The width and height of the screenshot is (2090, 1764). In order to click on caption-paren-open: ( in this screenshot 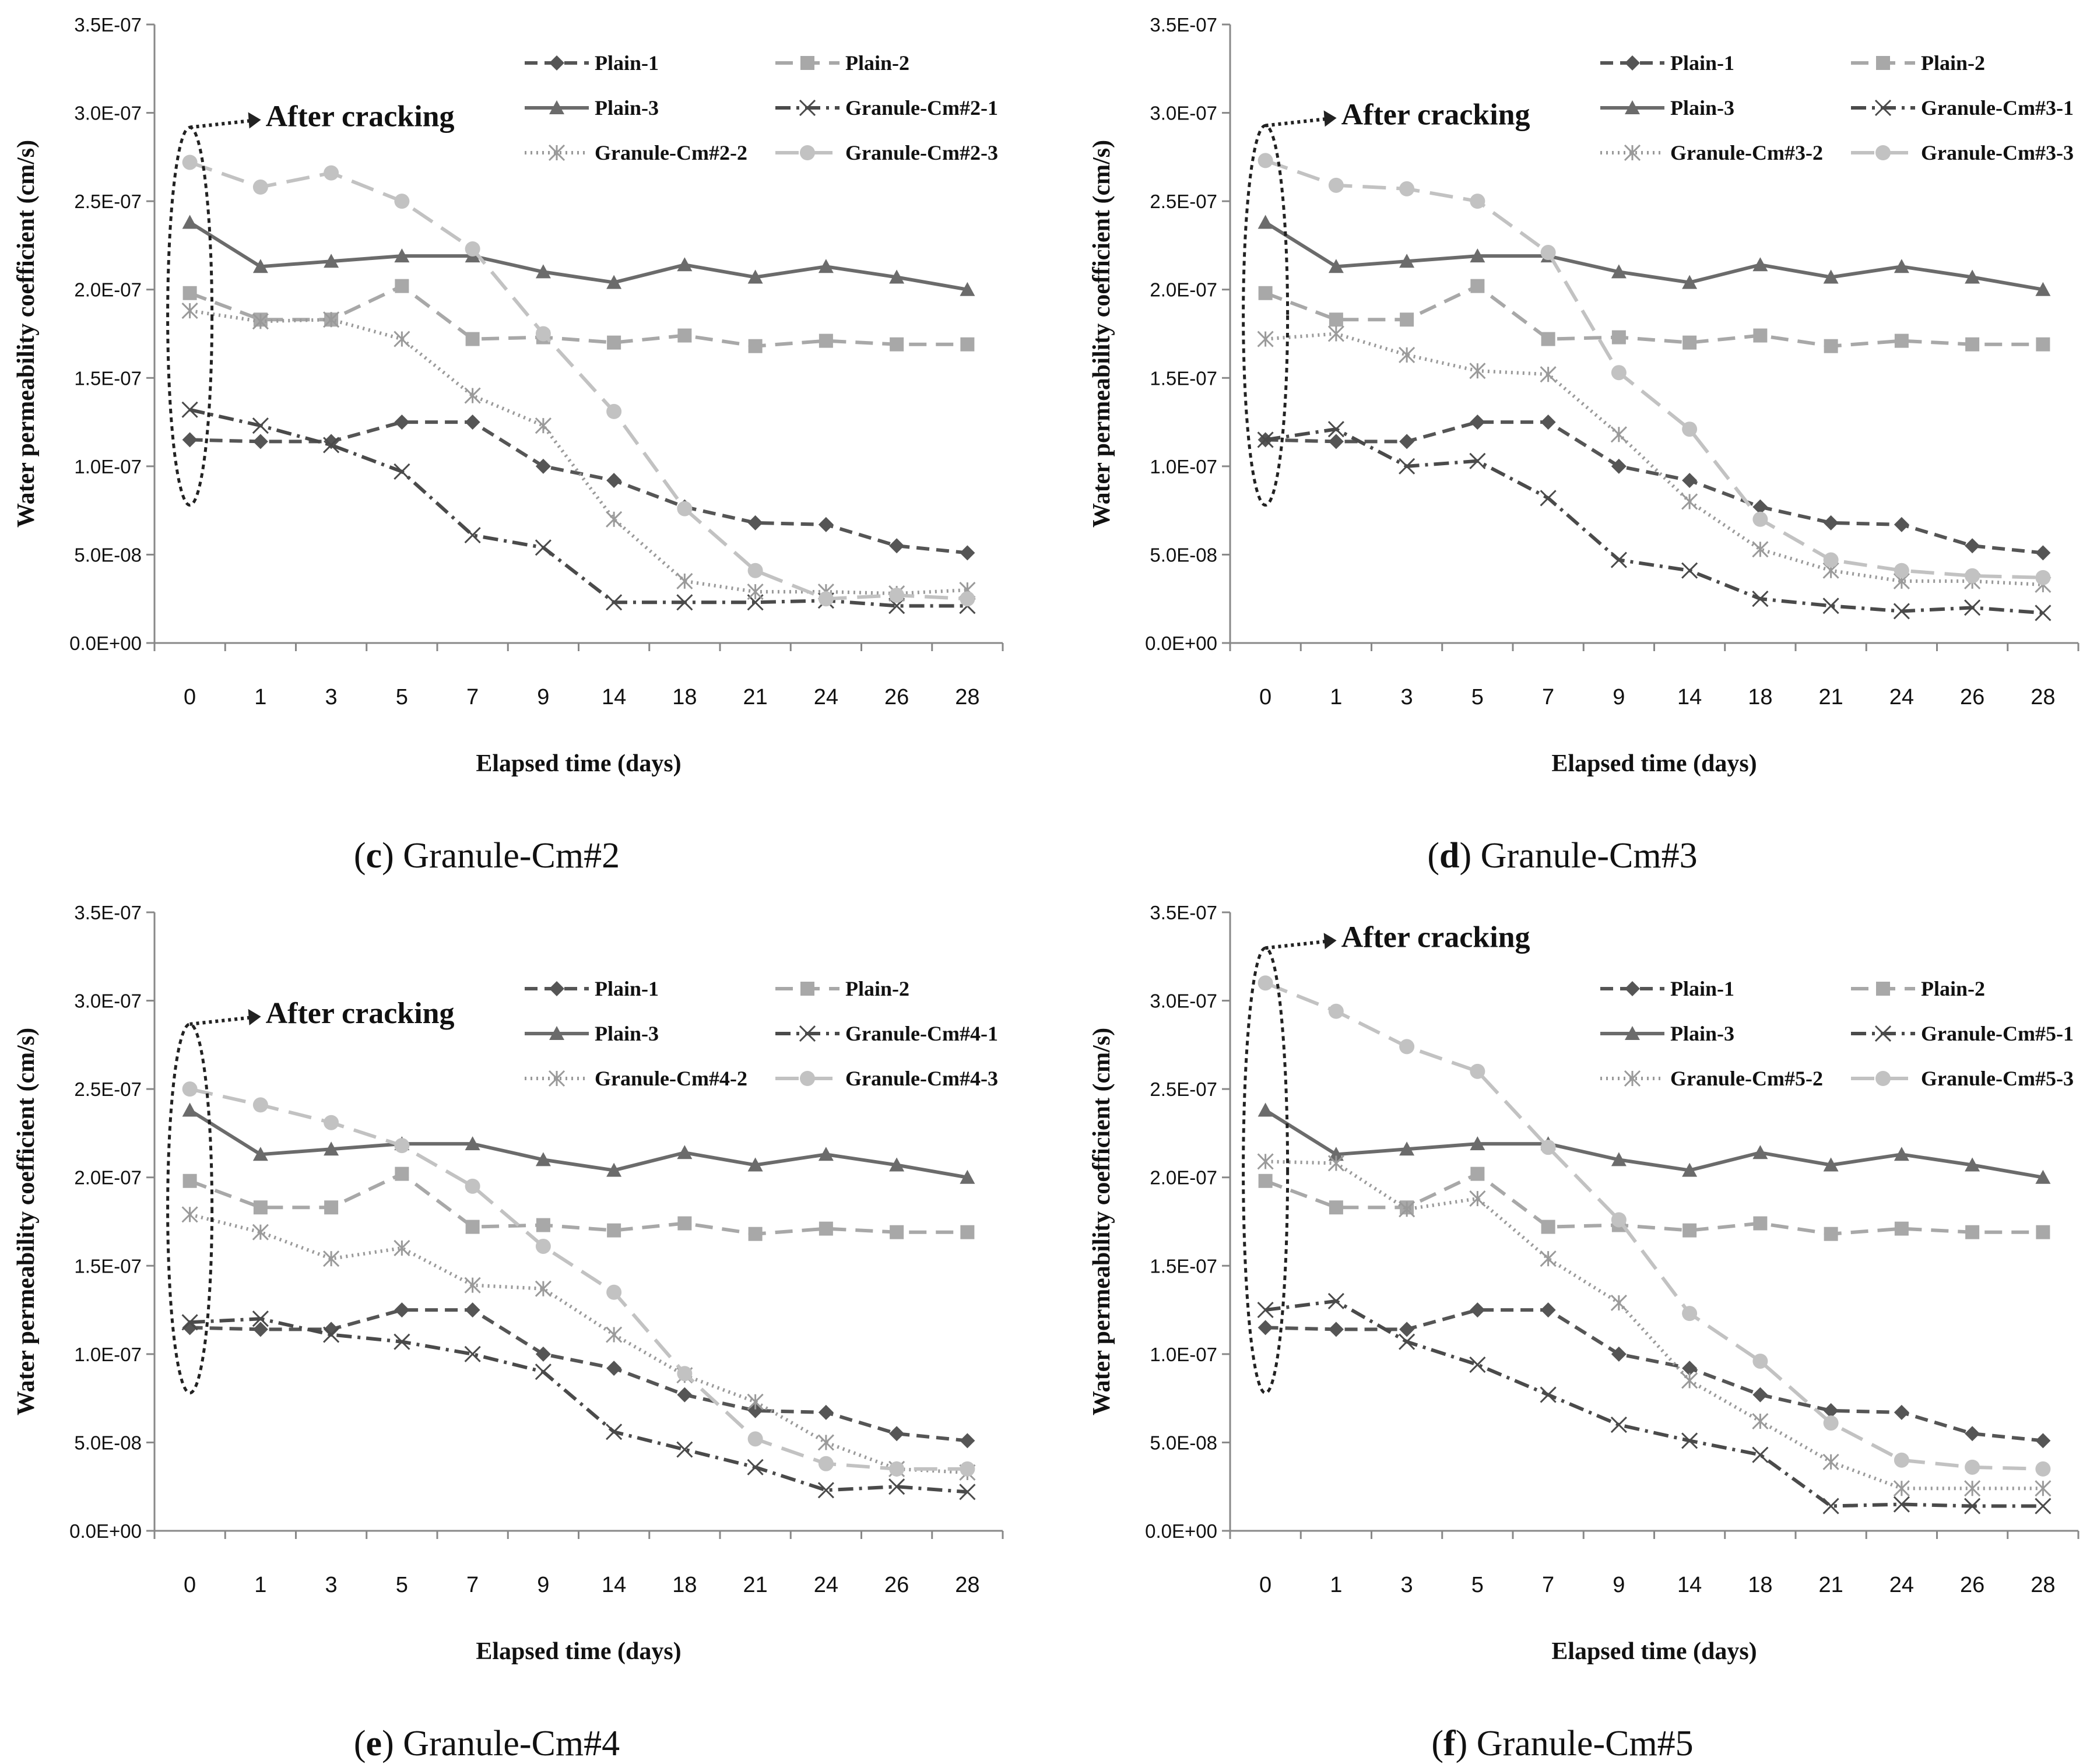, I will do `click(360, 1744)`.